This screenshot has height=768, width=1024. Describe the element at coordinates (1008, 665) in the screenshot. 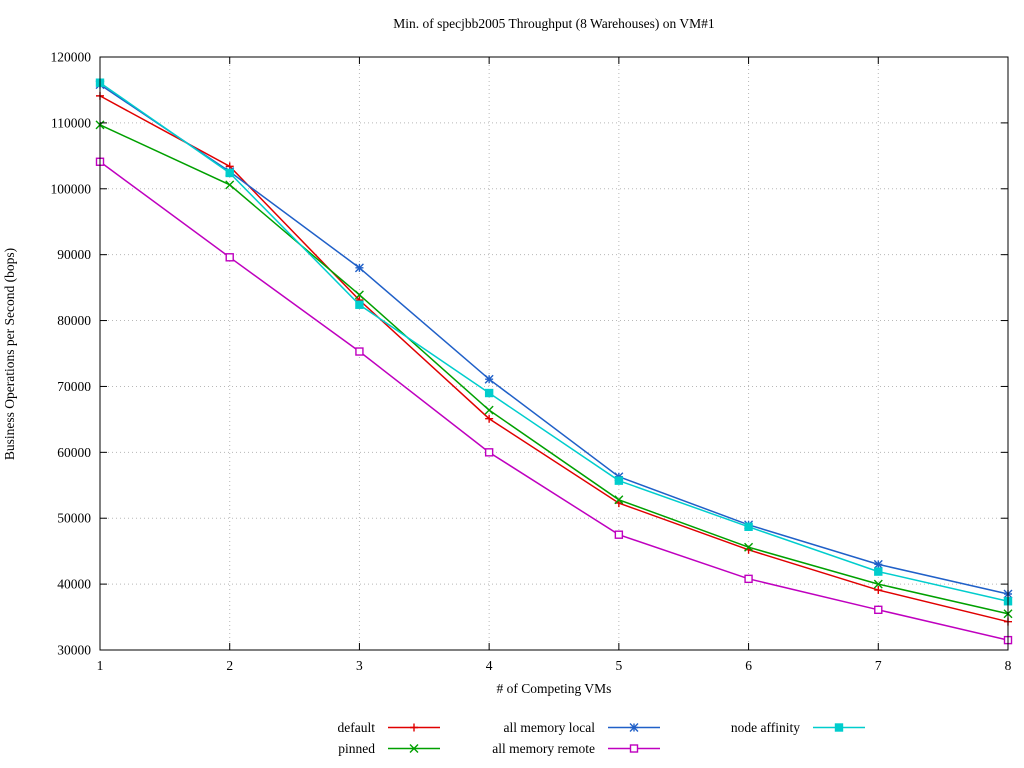

I see `x-tick-label: 8` at that location.